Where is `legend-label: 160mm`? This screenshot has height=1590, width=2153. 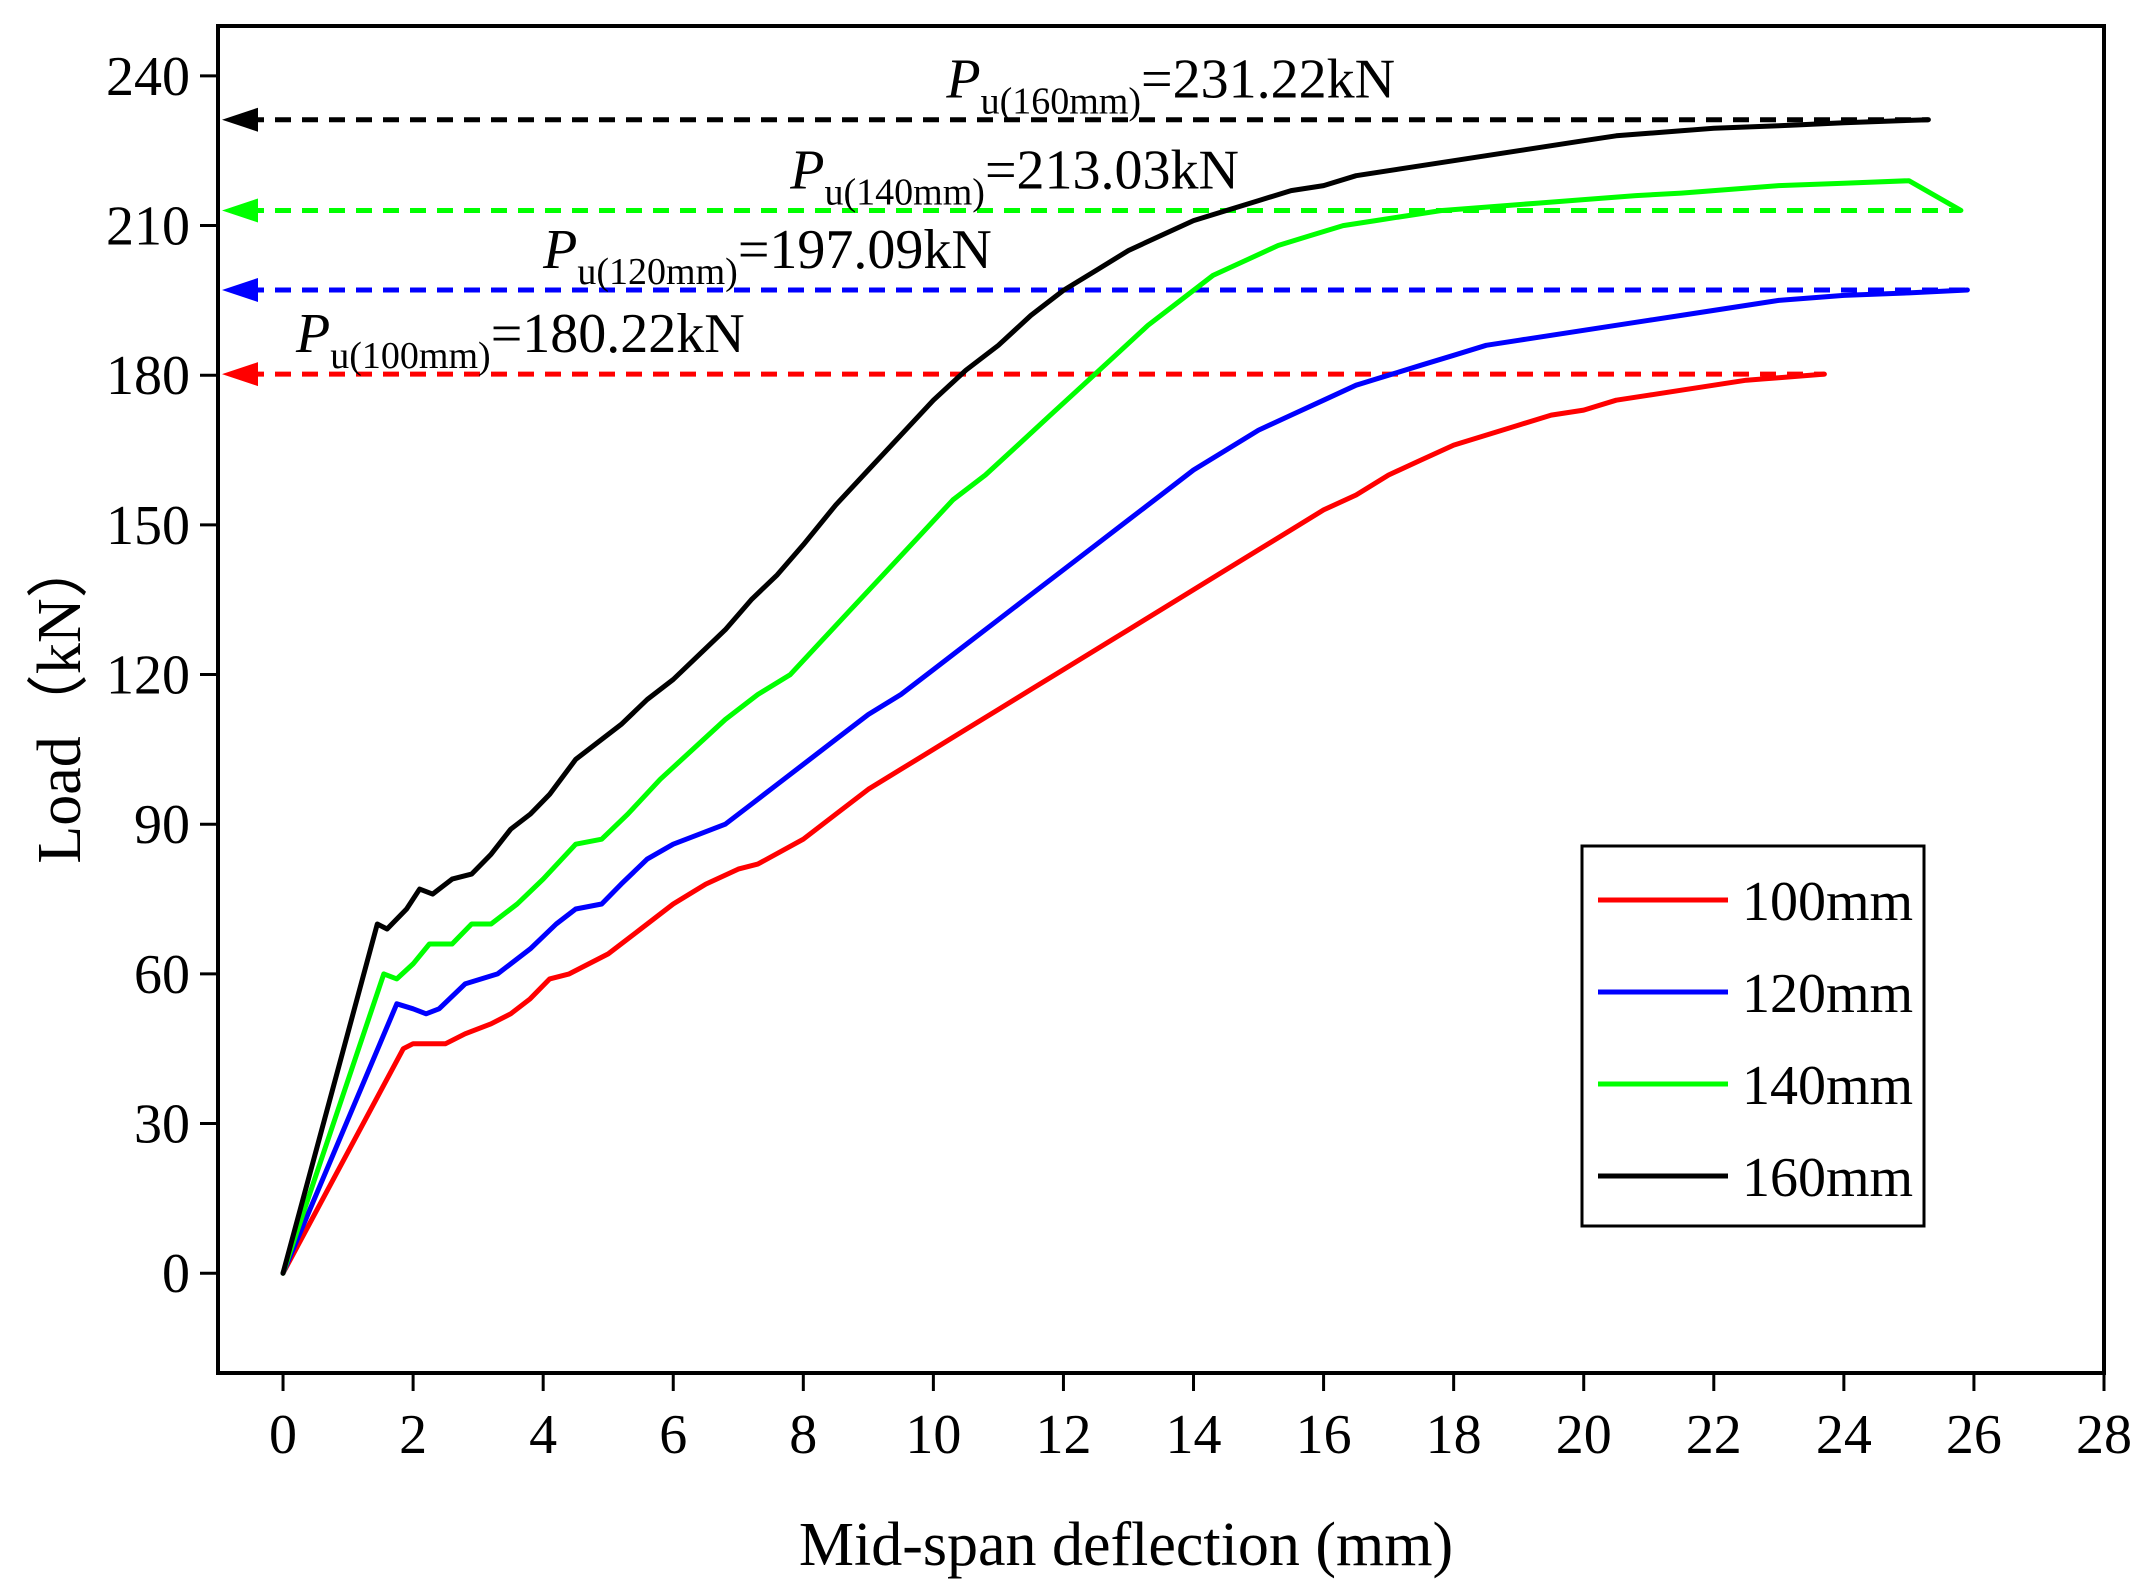
legend-label: 160mm is located at coordinates (1827, 1178).